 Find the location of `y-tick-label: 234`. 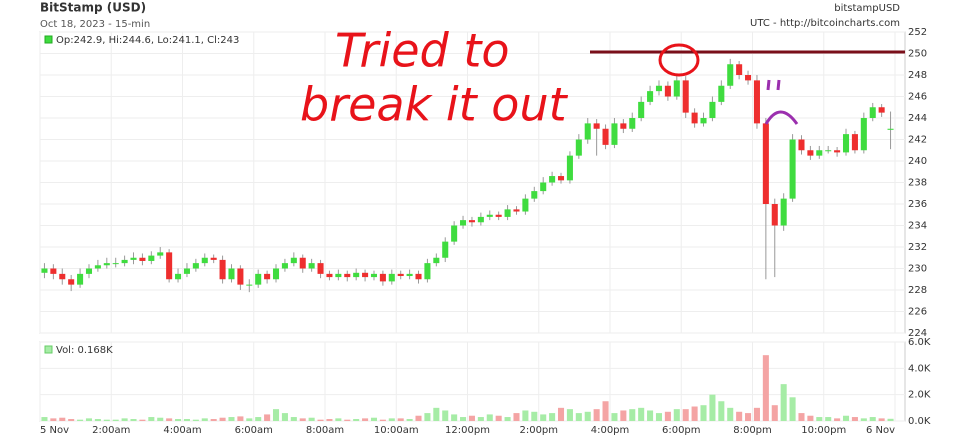

y-tick-label: 234 is located at coordinates (917, 226).